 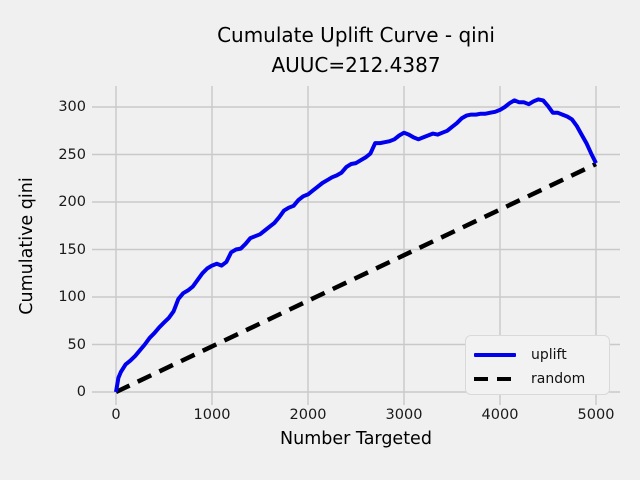 What do you see at coordinates (500, 415) in the screenshot?
I see `x-tick-label: 4000` at bounding box center [500, 415].